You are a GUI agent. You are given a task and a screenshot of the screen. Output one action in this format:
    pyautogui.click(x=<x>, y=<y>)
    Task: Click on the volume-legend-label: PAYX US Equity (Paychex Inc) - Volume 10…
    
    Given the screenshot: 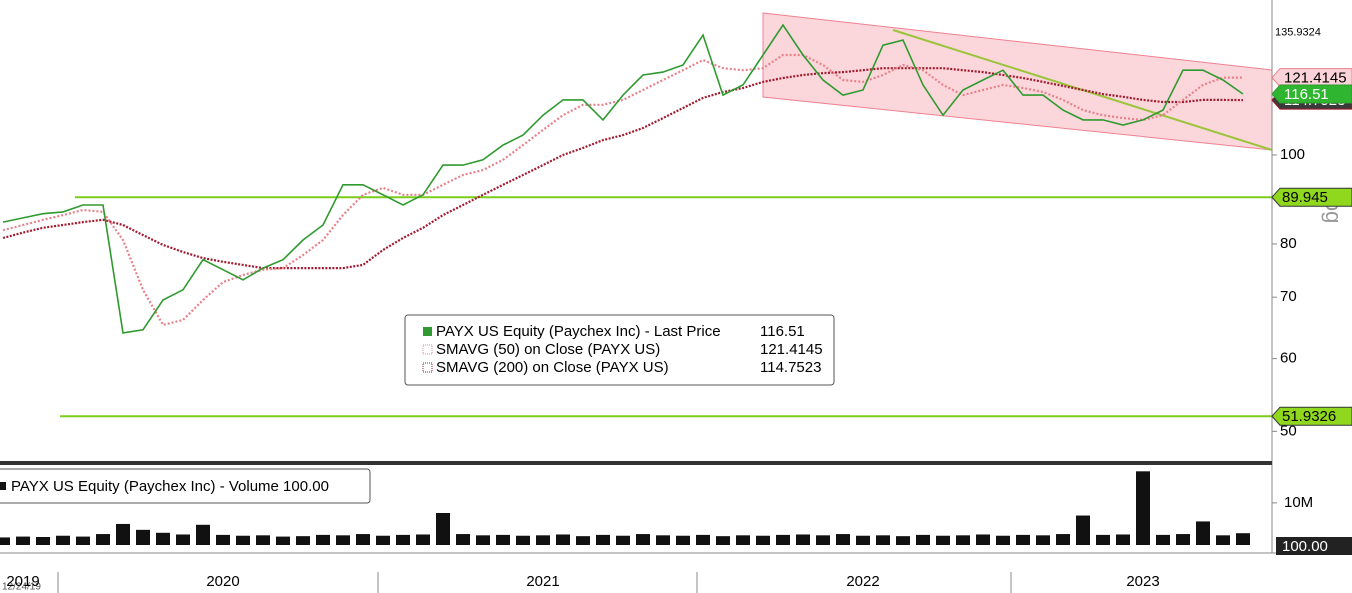 What is the action you would take?
    pyautogui.click(x=170, y=486)
    